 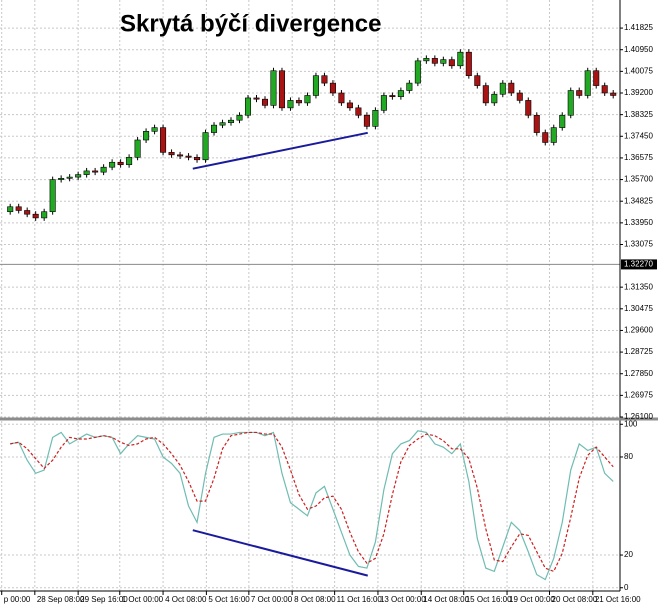 What do you see at coordinates (631, 423) in the screenshot?
I see `y-tick-label: 100` at bounding box center [631, 423].